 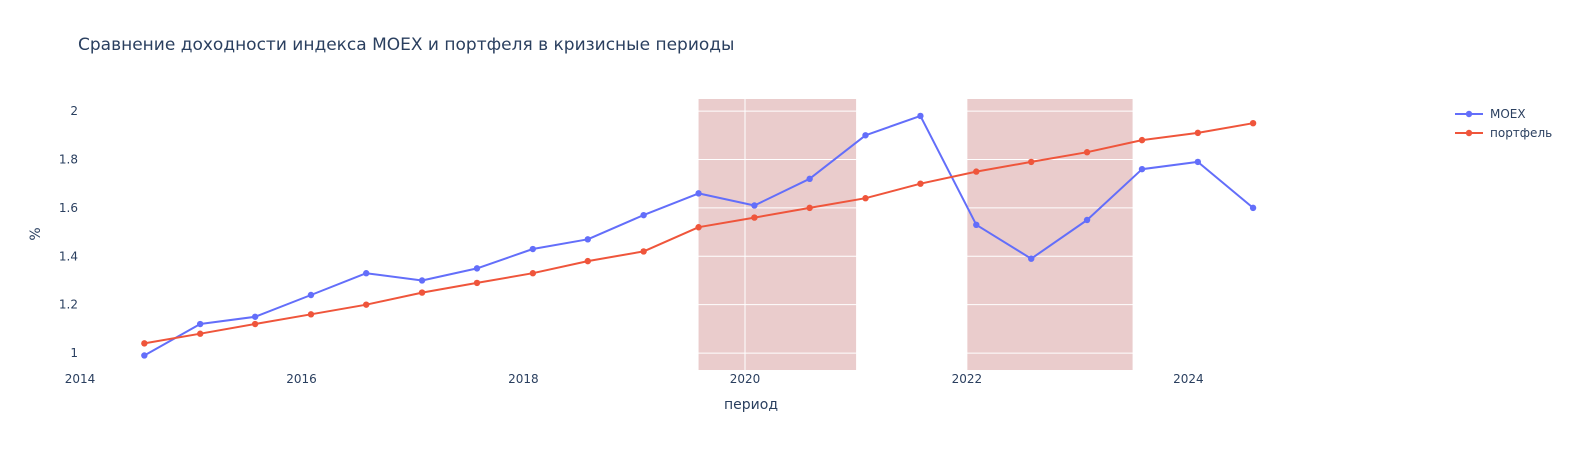 What do you see at coordinates (745, 379) in the screenshot?
I see `x-tick-label: 2020` at bounding box center [745, 379].